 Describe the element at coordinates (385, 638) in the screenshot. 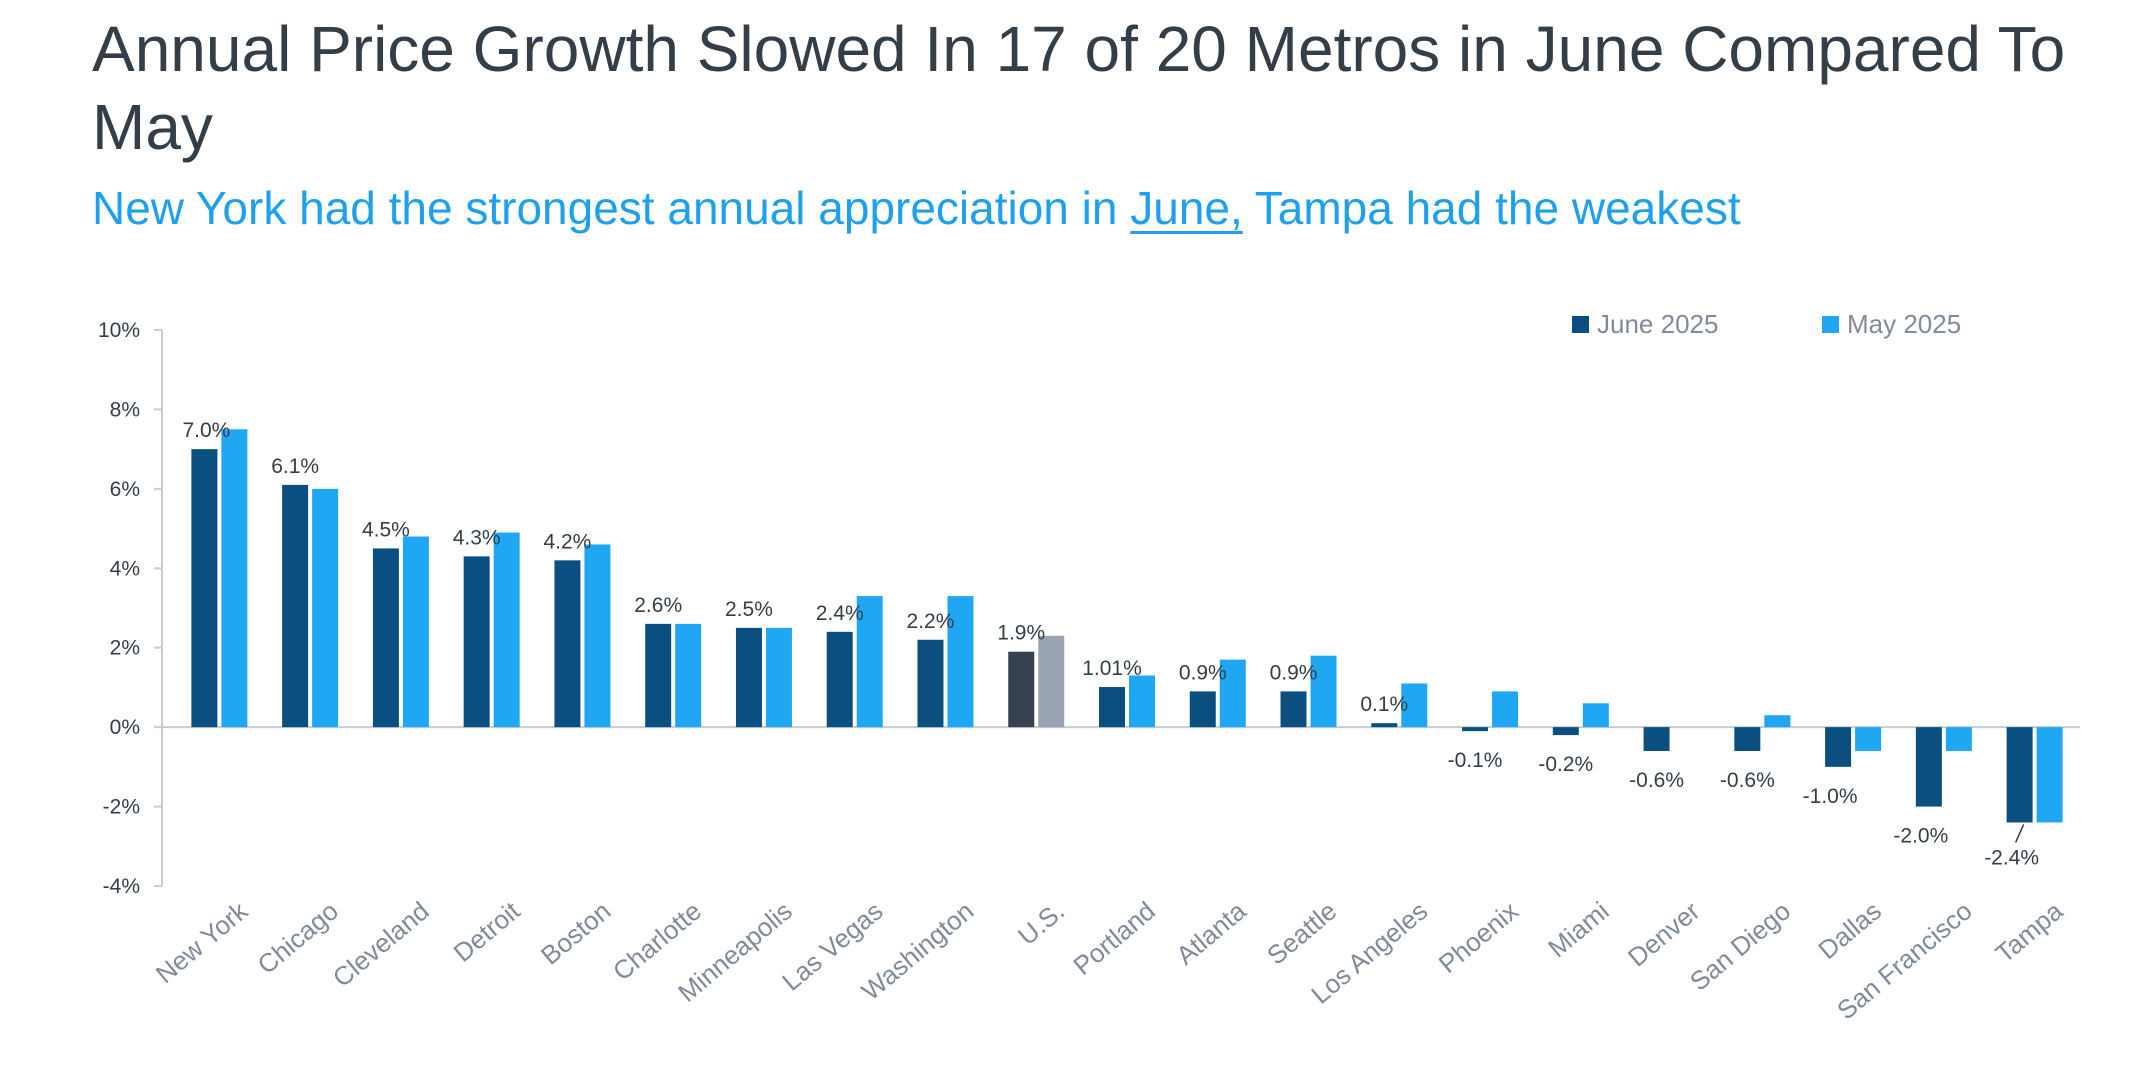

I see `bar-june-cleveland` at that location.